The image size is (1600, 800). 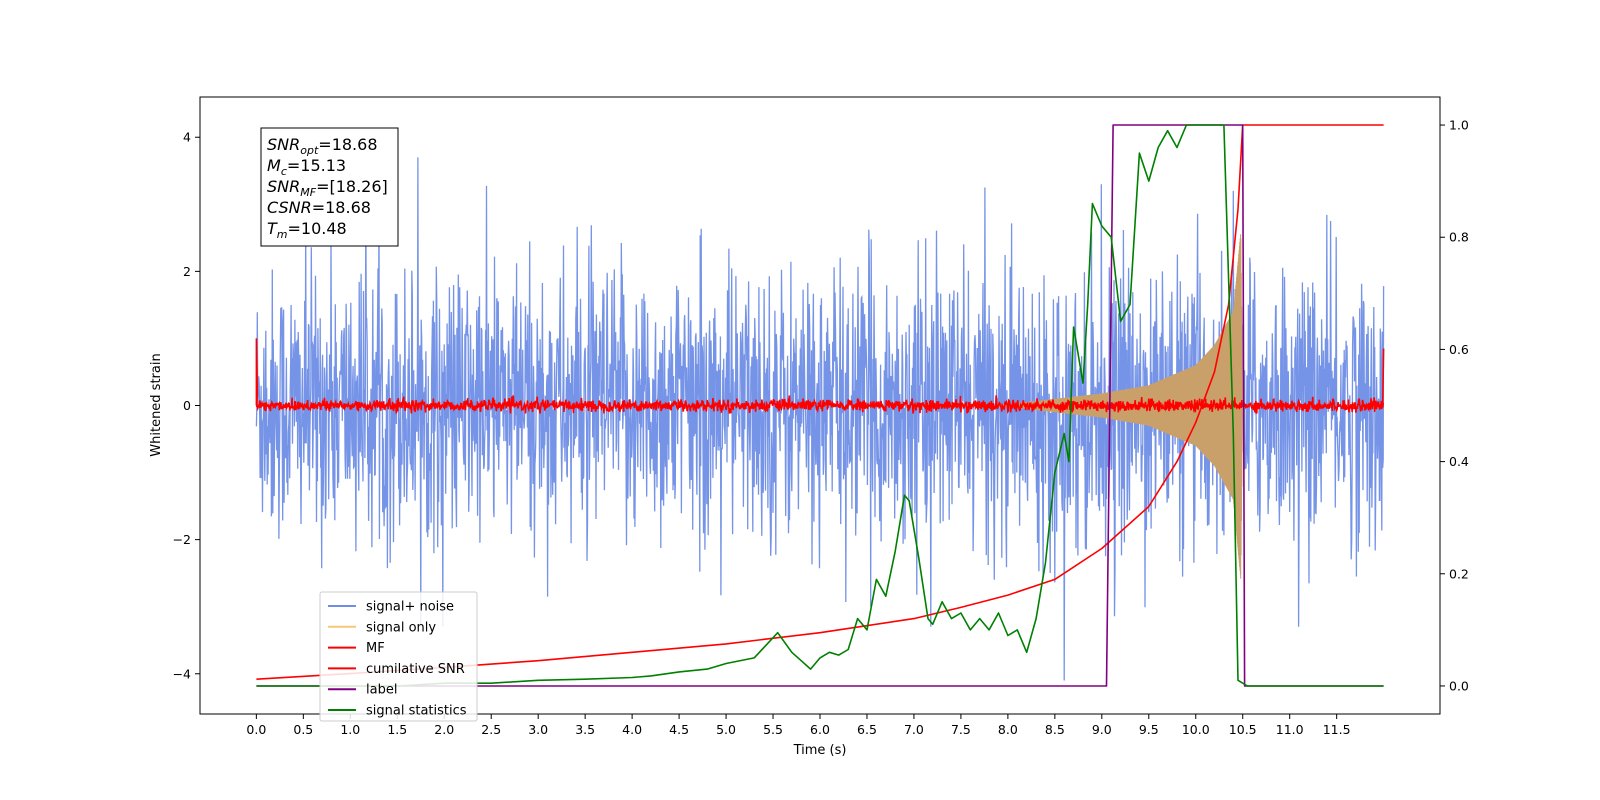 What do you see at coordinates (182, 673) in the screenshot?
I see `y-left-tick-label: −4` at bounding box center [182, 673].